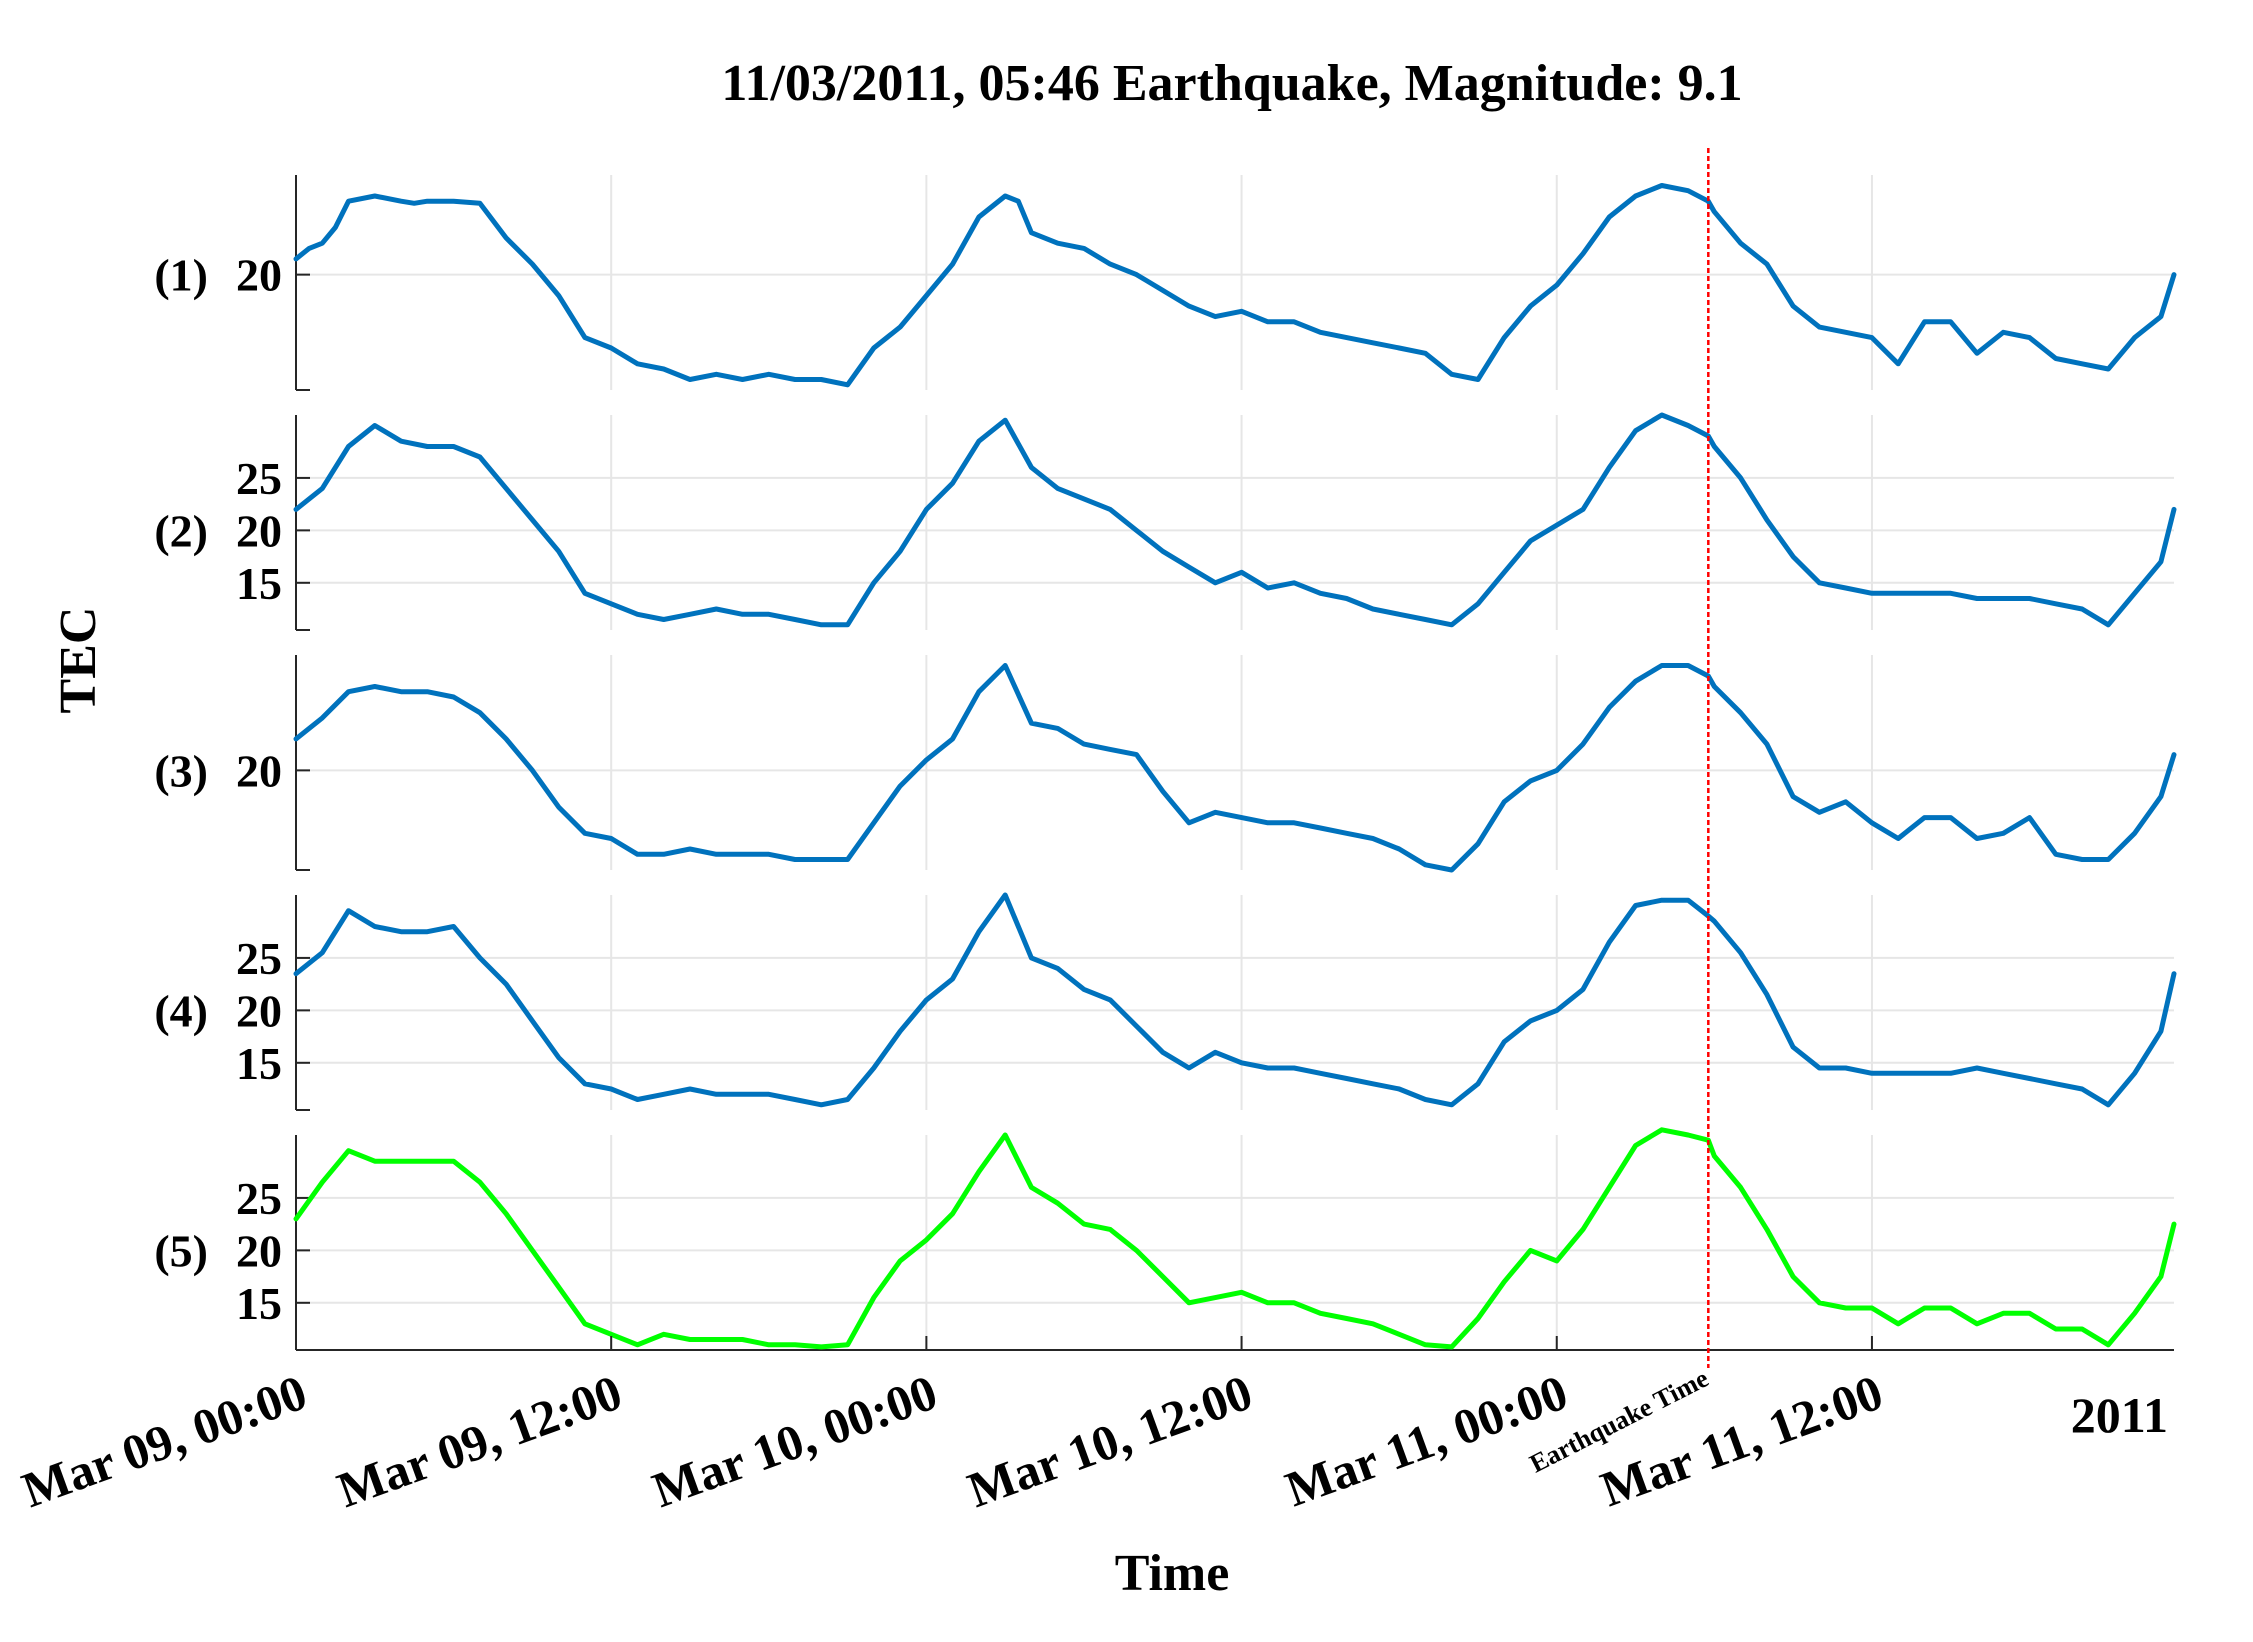 The width and height of the screenshot is (2253, 1642). Describe the element at coordinates (794, 1441) in the screenshot. I see `x-tick-label-2: Mar 10, 00:00` at that location.